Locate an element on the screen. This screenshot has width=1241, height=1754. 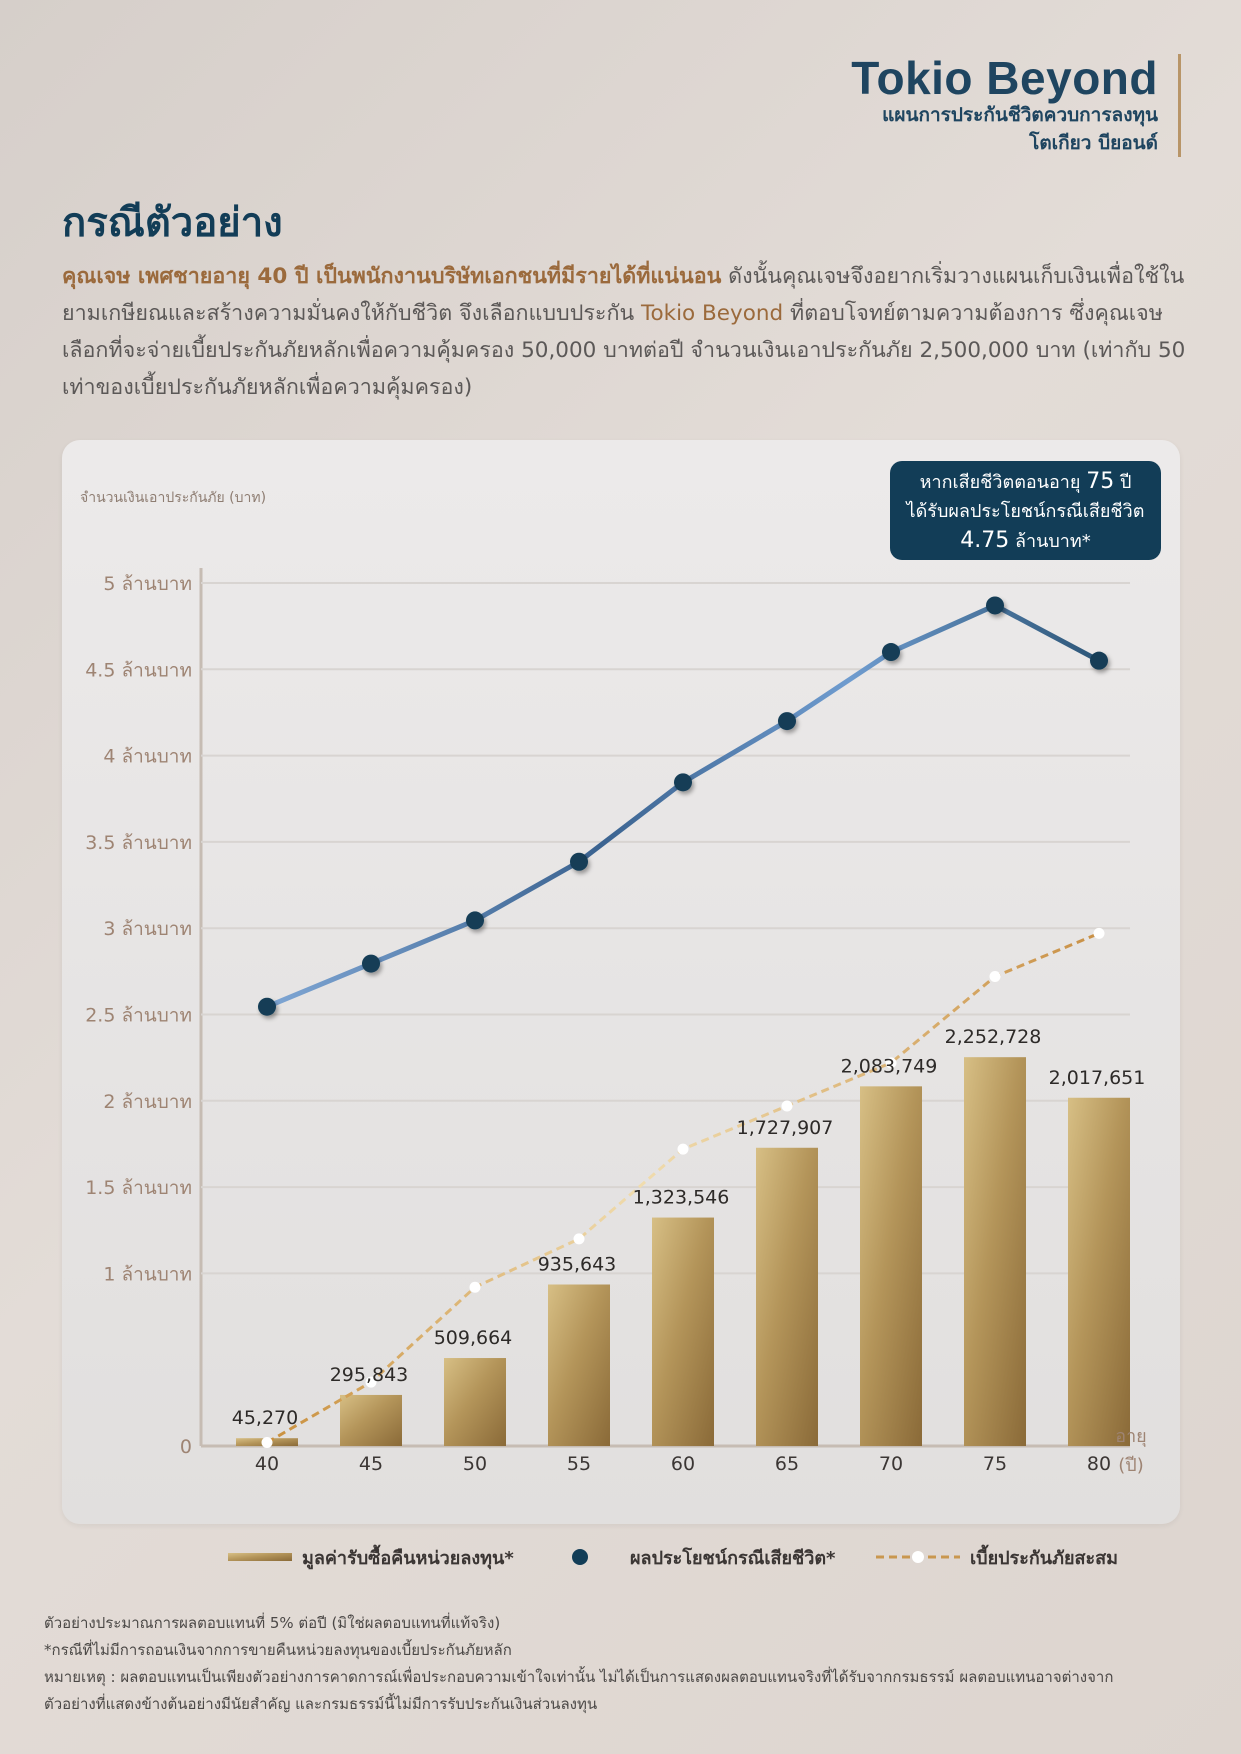
bar-value-label: 2,017,651 is located at coordinates (1097, 1078).